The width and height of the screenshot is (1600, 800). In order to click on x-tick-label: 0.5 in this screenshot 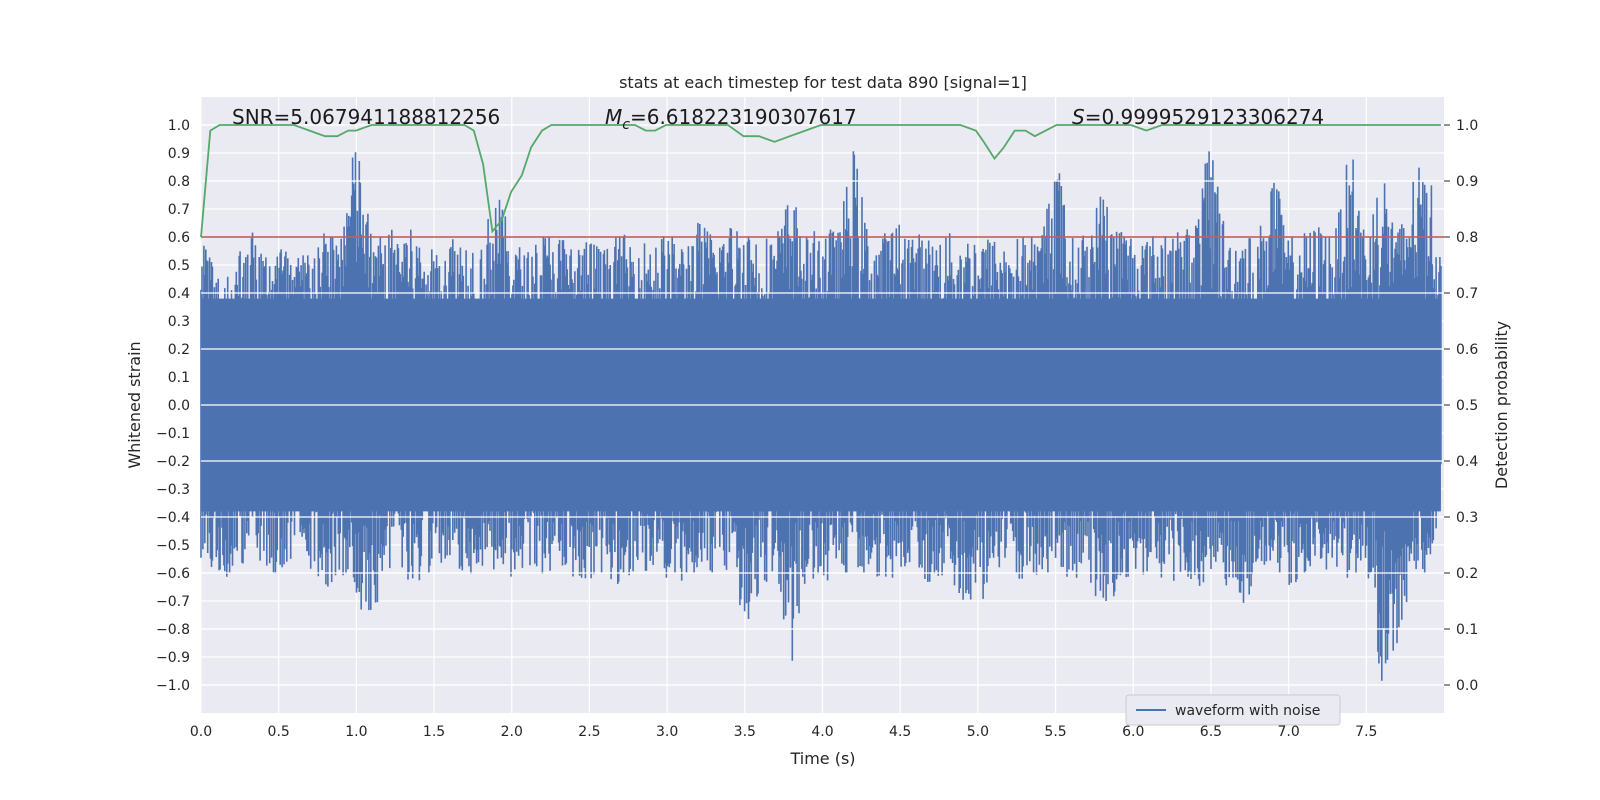, I will do `click(279, 732)`.